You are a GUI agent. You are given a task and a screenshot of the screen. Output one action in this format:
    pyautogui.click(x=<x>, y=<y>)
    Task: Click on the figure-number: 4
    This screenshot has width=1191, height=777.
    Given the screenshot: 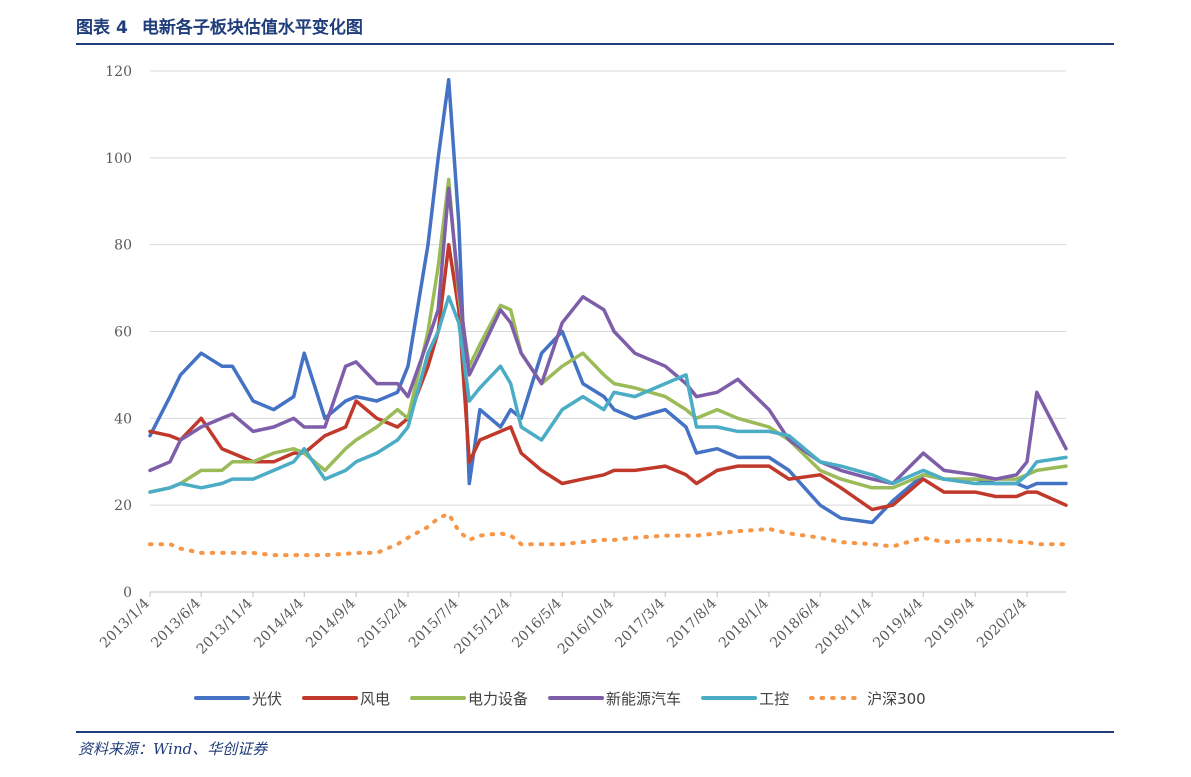 What is the action you would take?
    pyautogui.click(x=122, y=28)
    